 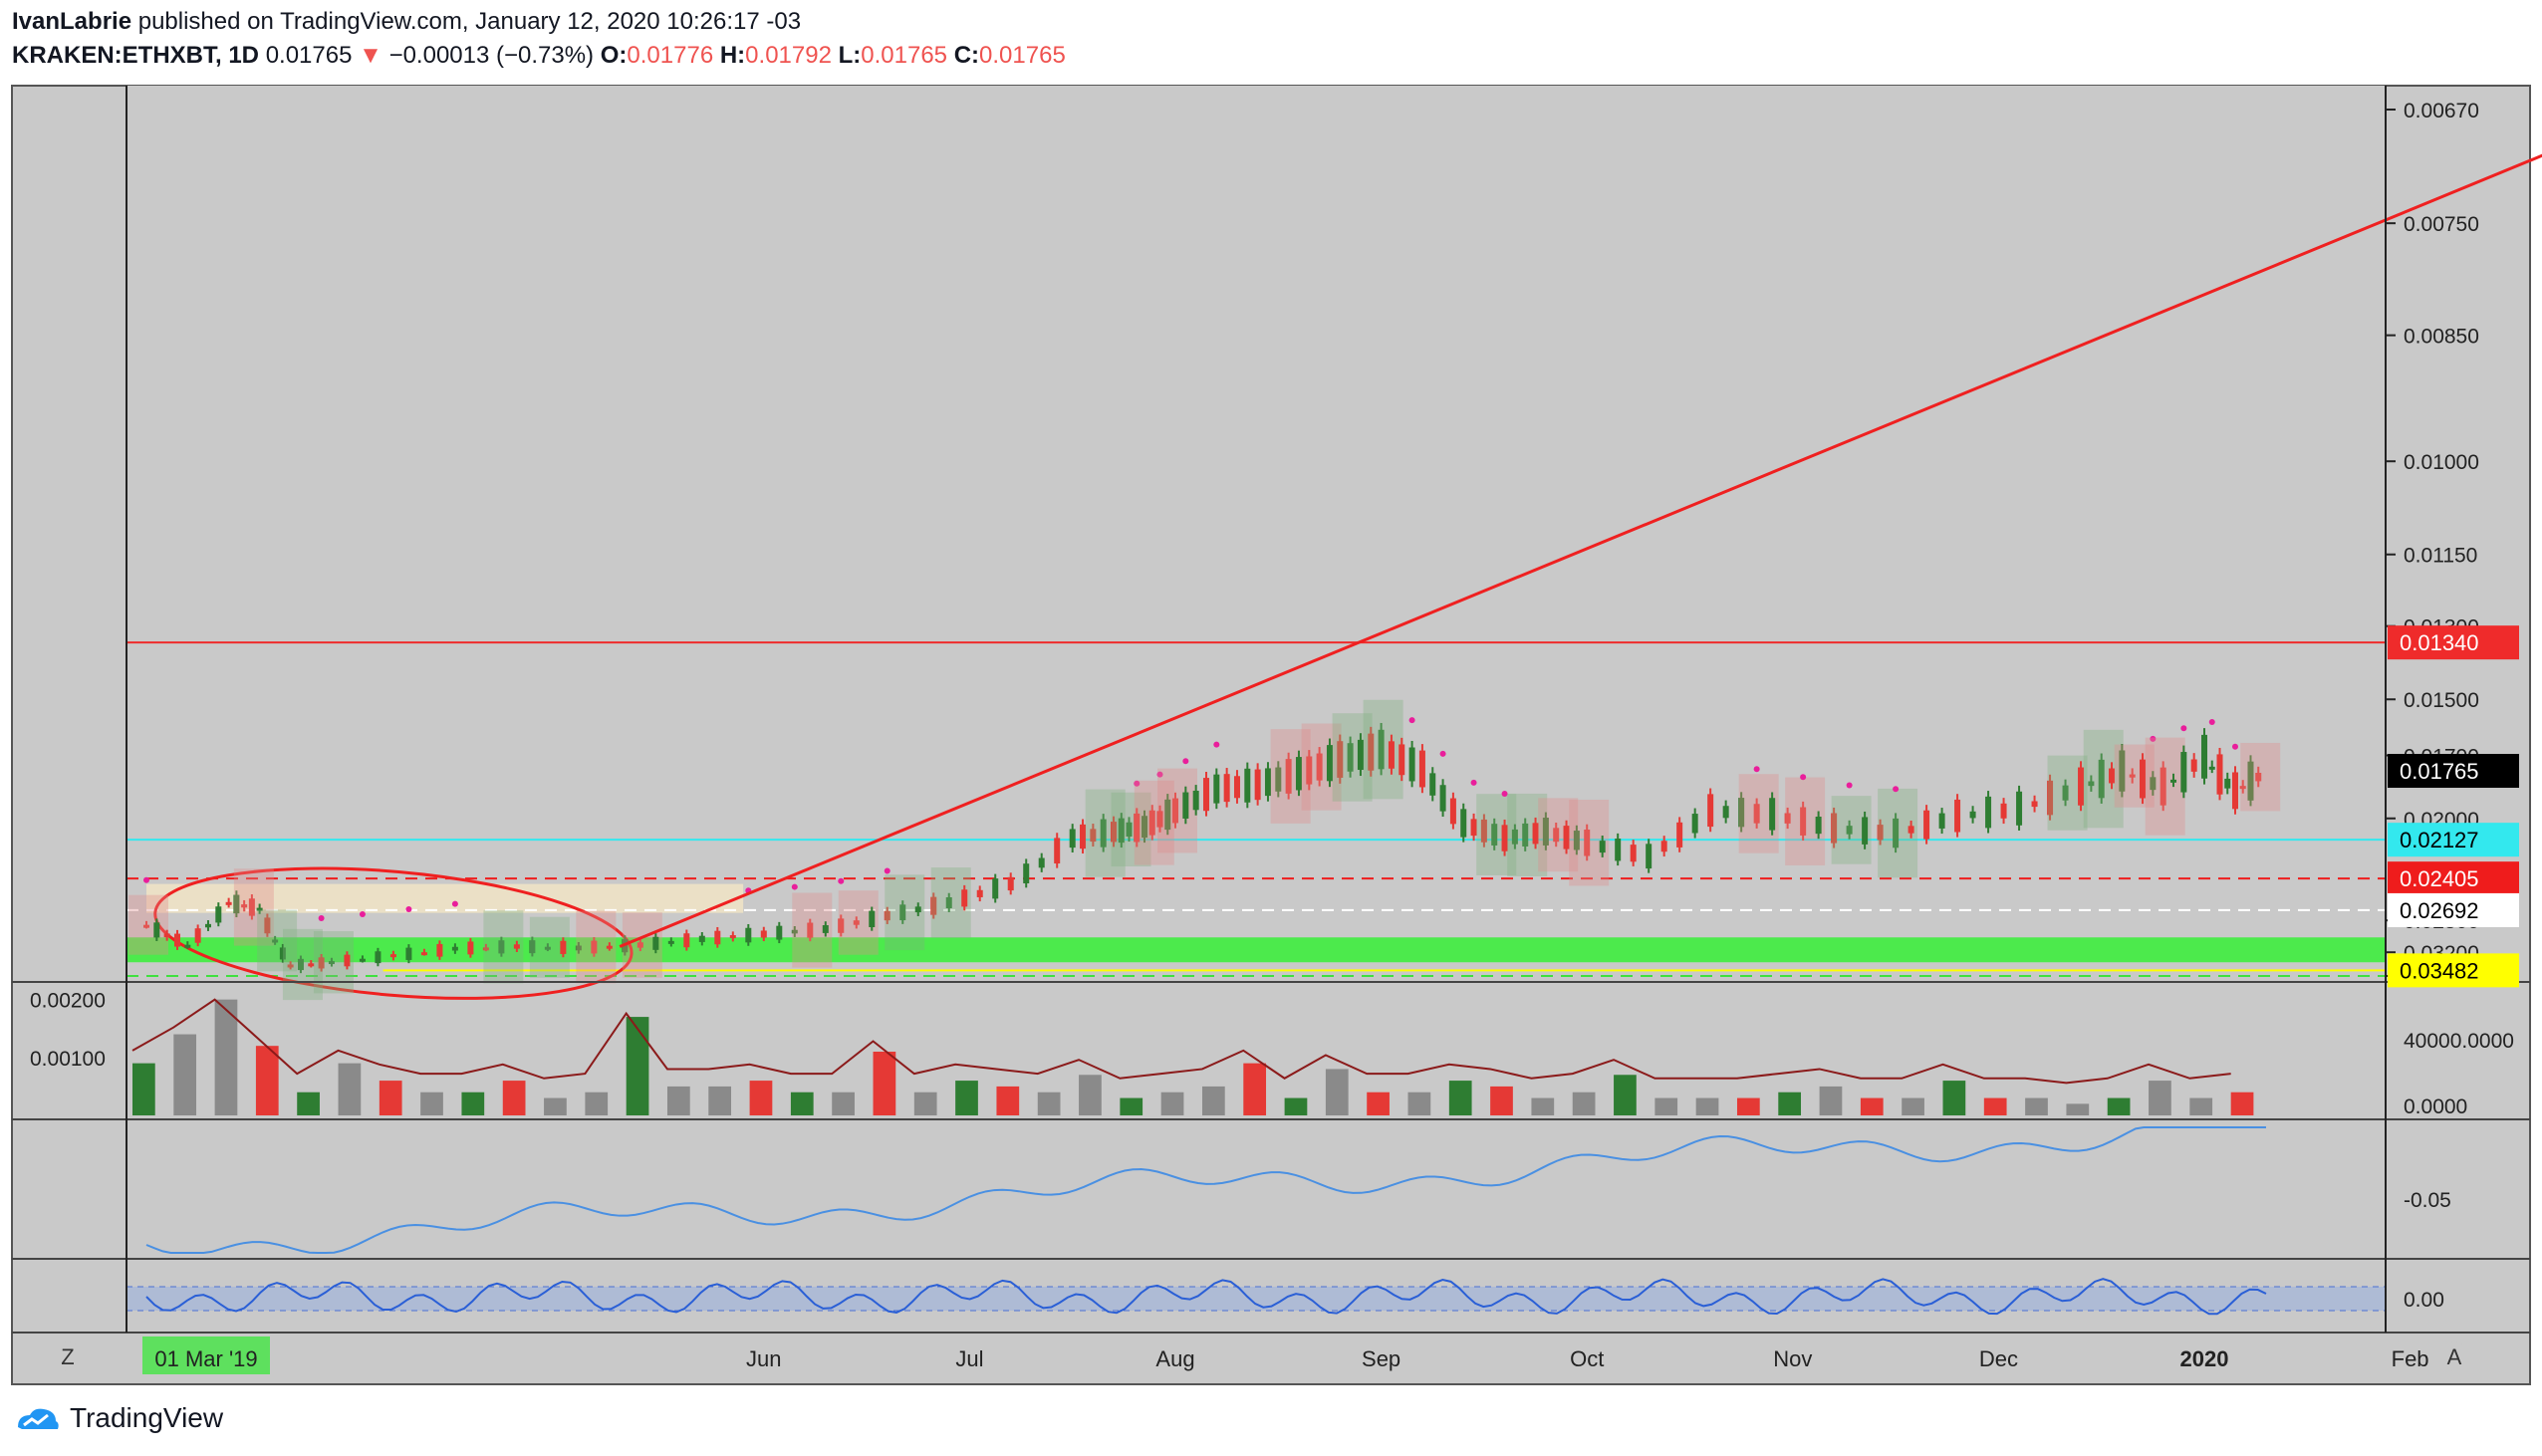 I want to click on x-tick-label: Aug, so click(x=1174, y=1358).